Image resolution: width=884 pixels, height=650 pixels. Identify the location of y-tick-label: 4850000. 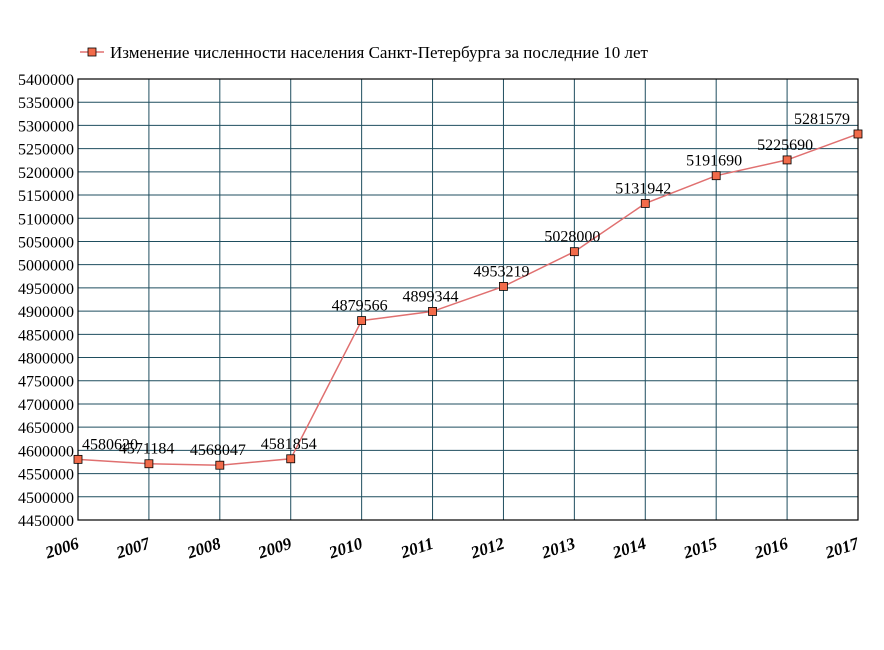
(46, 335).